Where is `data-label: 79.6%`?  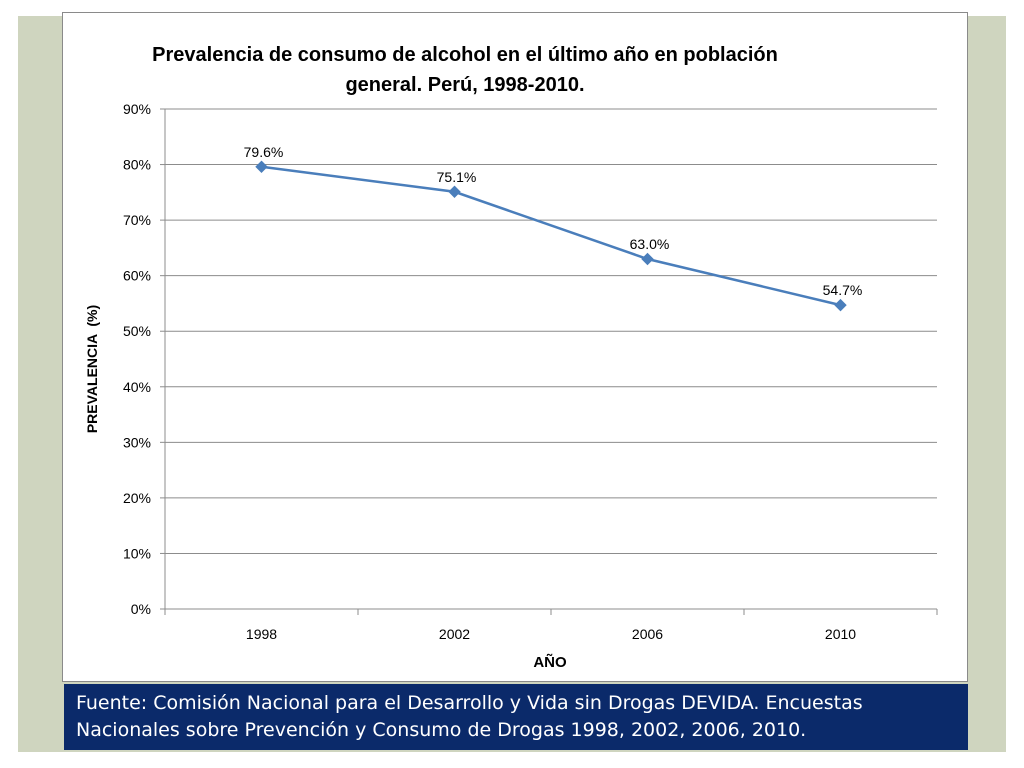 data-label: 79.6% is located at coordinates (264, 152).